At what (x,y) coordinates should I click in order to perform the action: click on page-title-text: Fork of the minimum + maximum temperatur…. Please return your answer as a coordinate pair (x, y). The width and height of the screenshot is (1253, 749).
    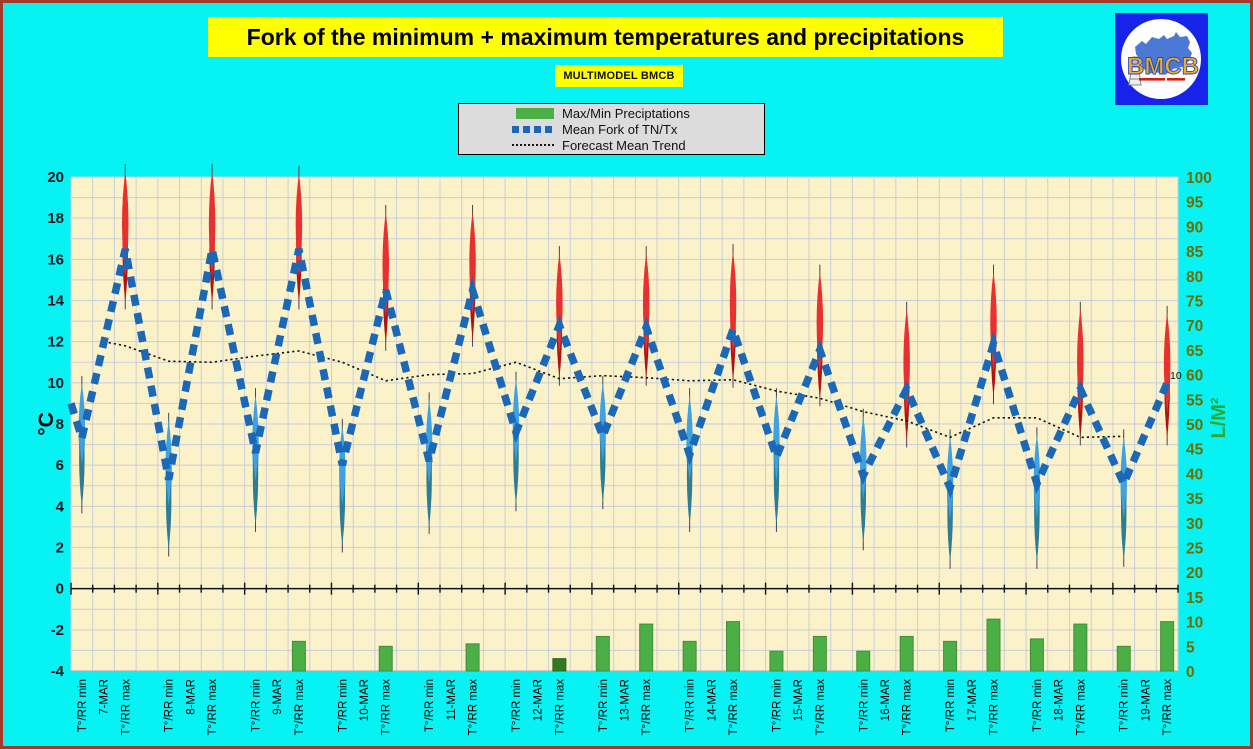
    Looking at the image, I should click on (605, 36).